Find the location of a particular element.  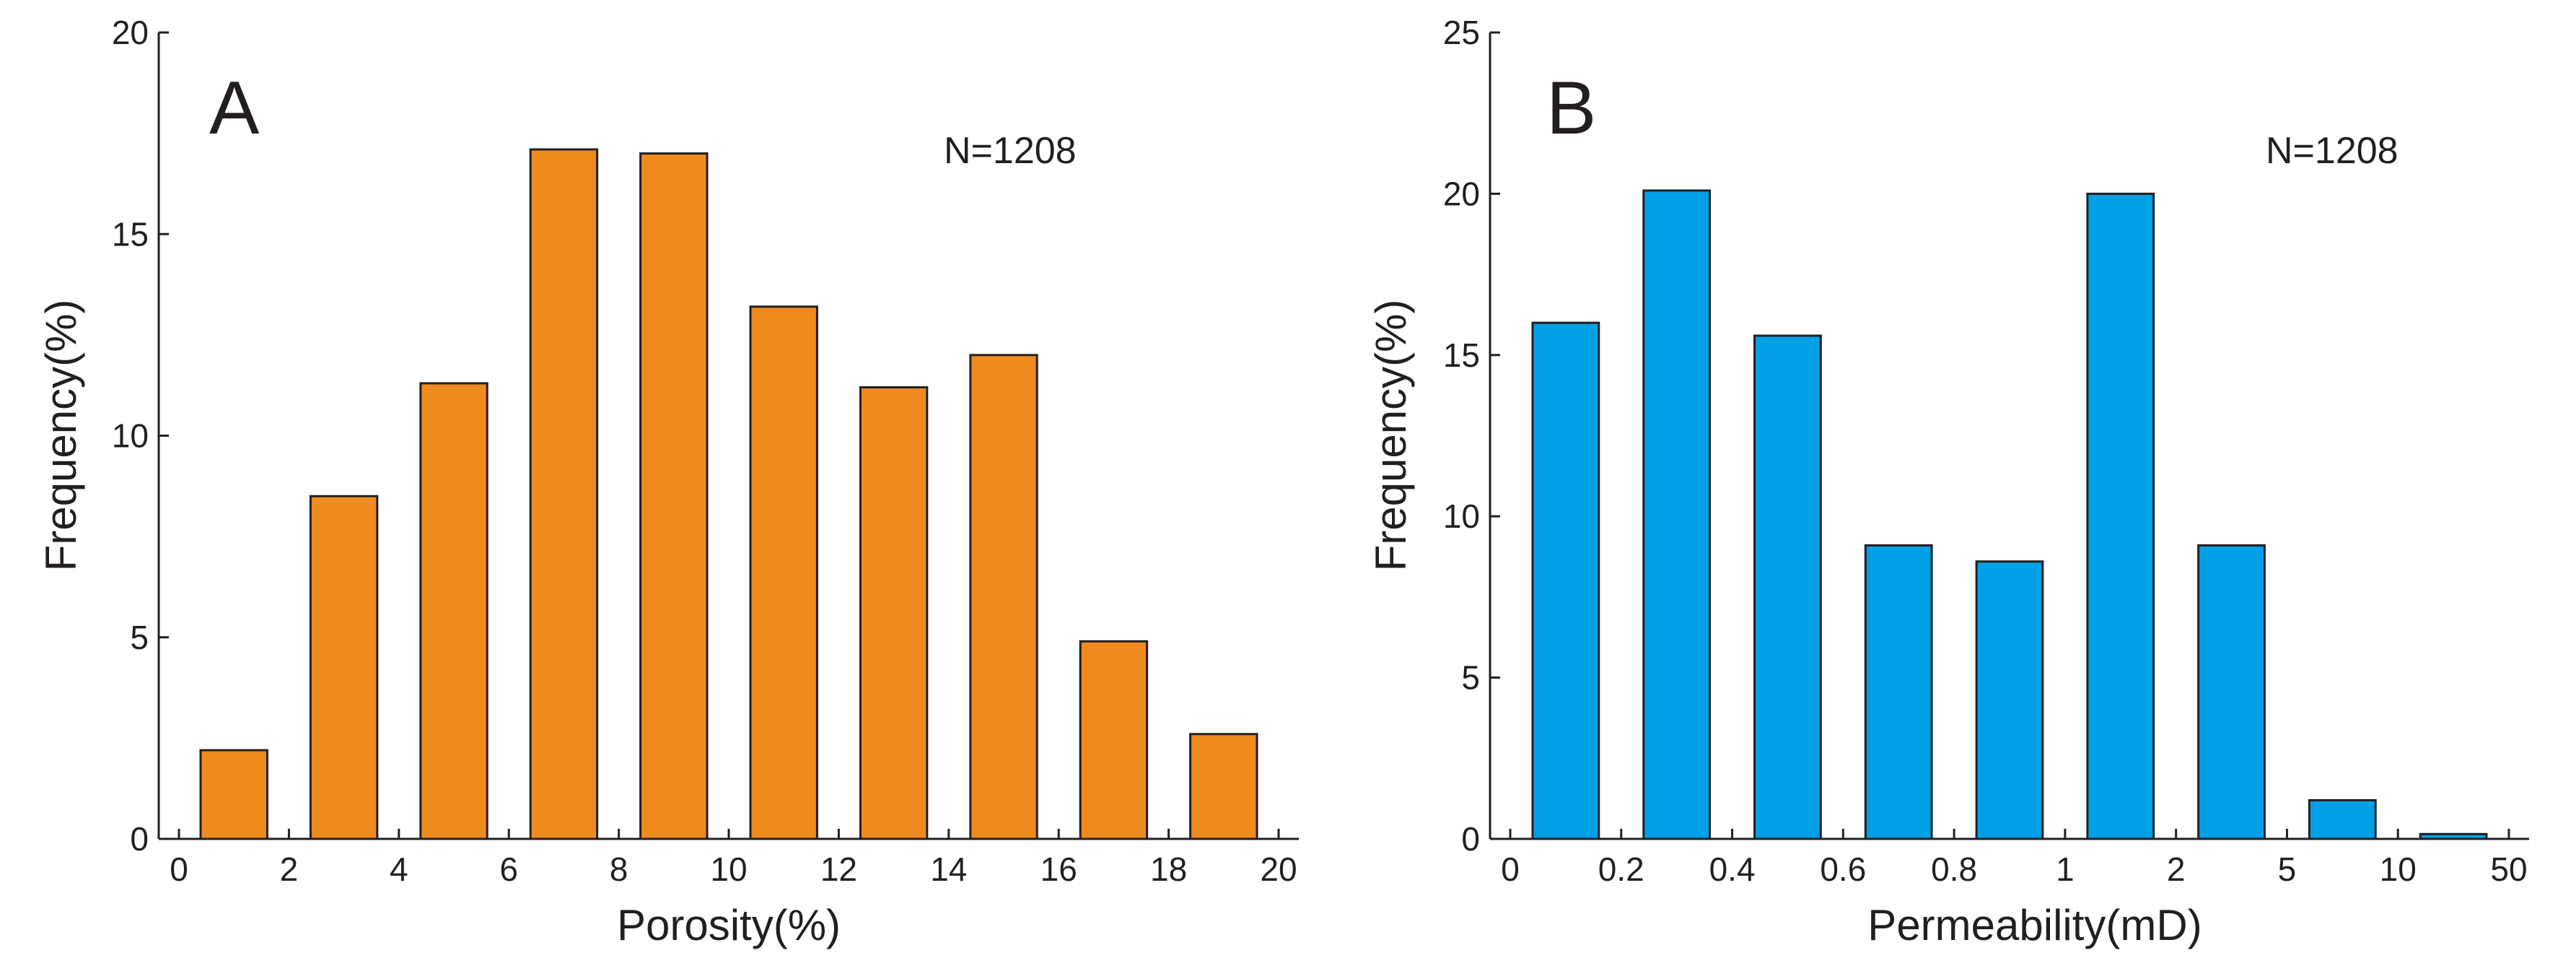

x-tick-label: 0.2 is located at coordinates (1621, 869).